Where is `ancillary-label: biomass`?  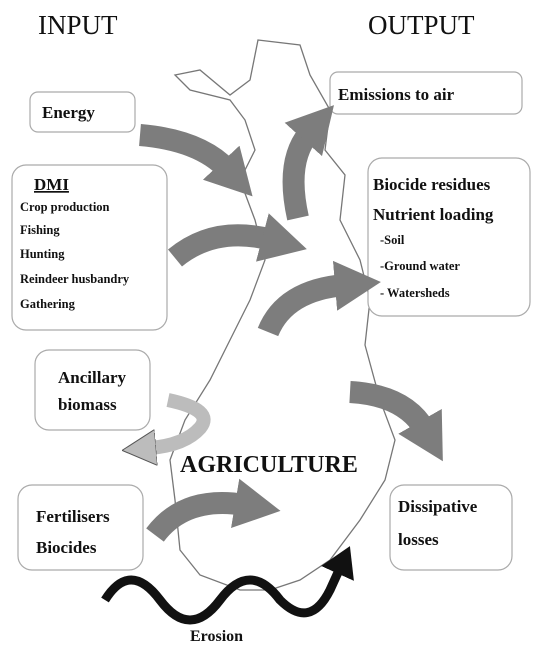
ancillary-label: biomass is located at coordinates (87, 404).